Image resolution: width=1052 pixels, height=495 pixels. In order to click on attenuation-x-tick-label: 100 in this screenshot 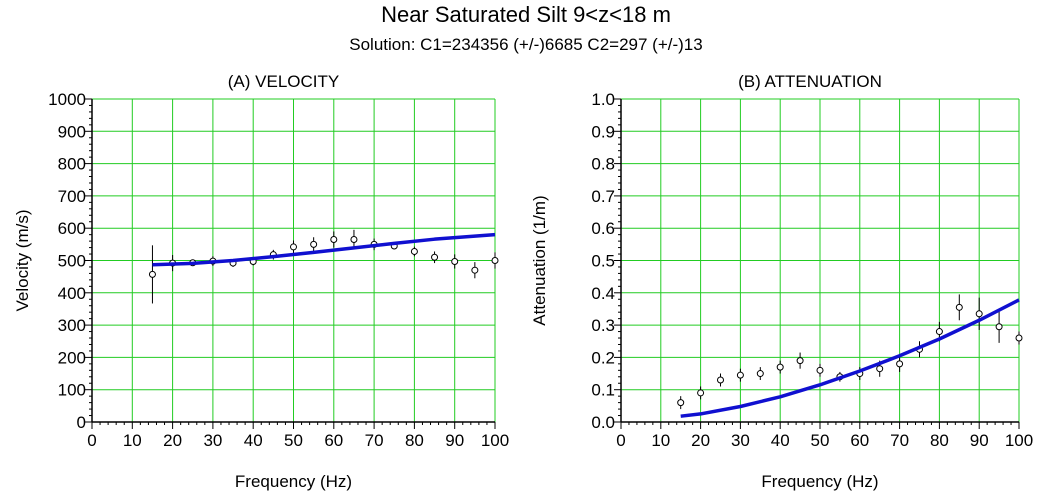, I will do `click(1019, 440)`.